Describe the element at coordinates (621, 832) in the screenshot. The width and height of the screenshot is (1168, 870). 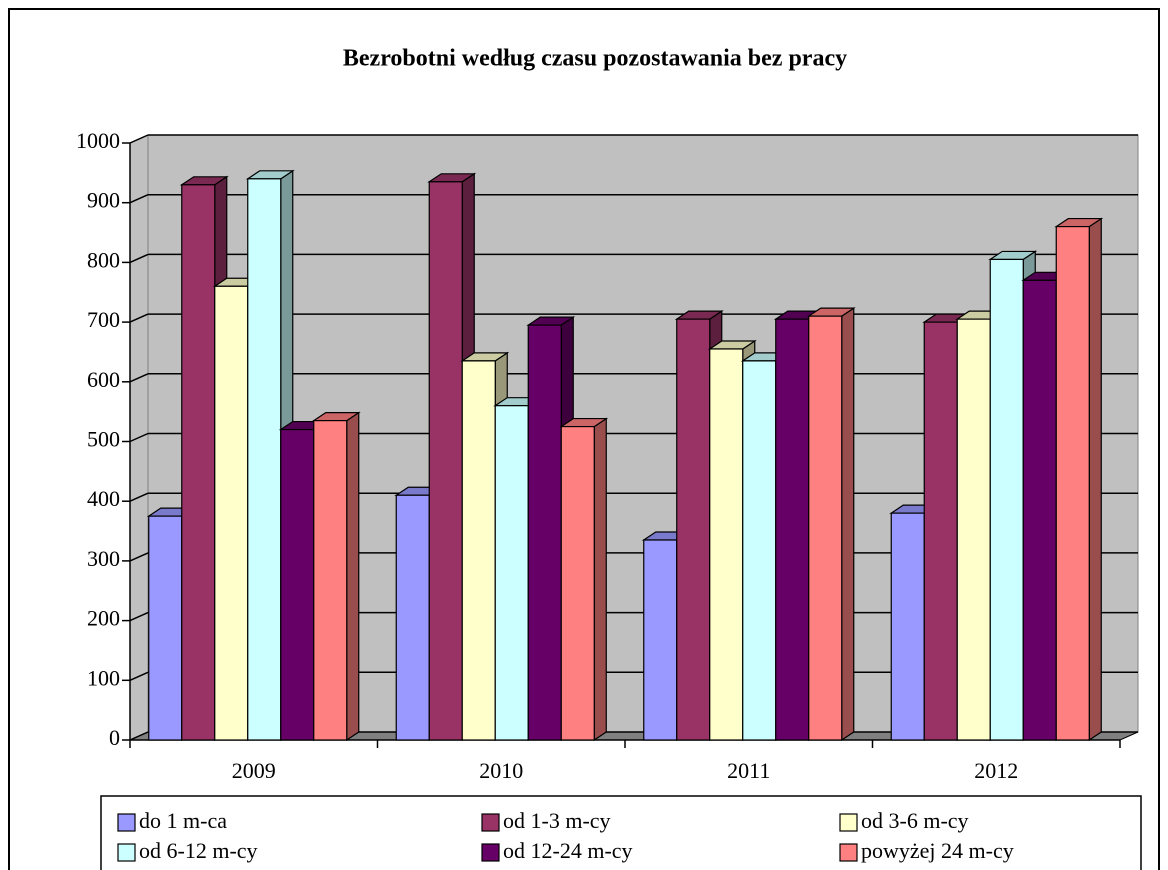
I see `legend-box` at that location.